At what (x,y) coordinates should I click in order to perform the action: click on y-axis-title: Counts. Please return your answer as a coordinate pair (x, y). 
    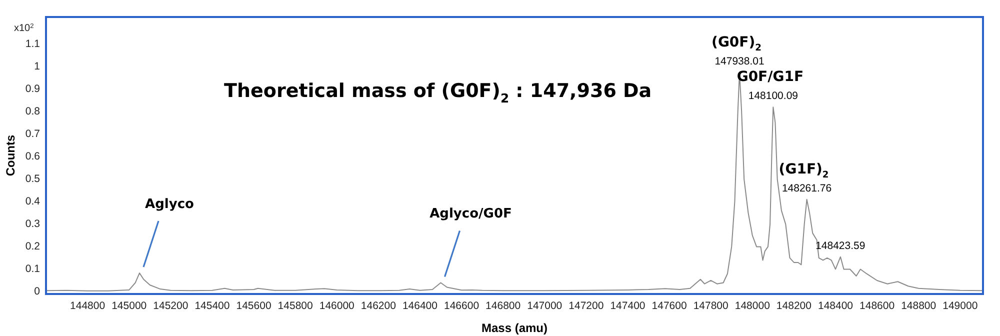
    Looking at the image, I should click on (11, 155).